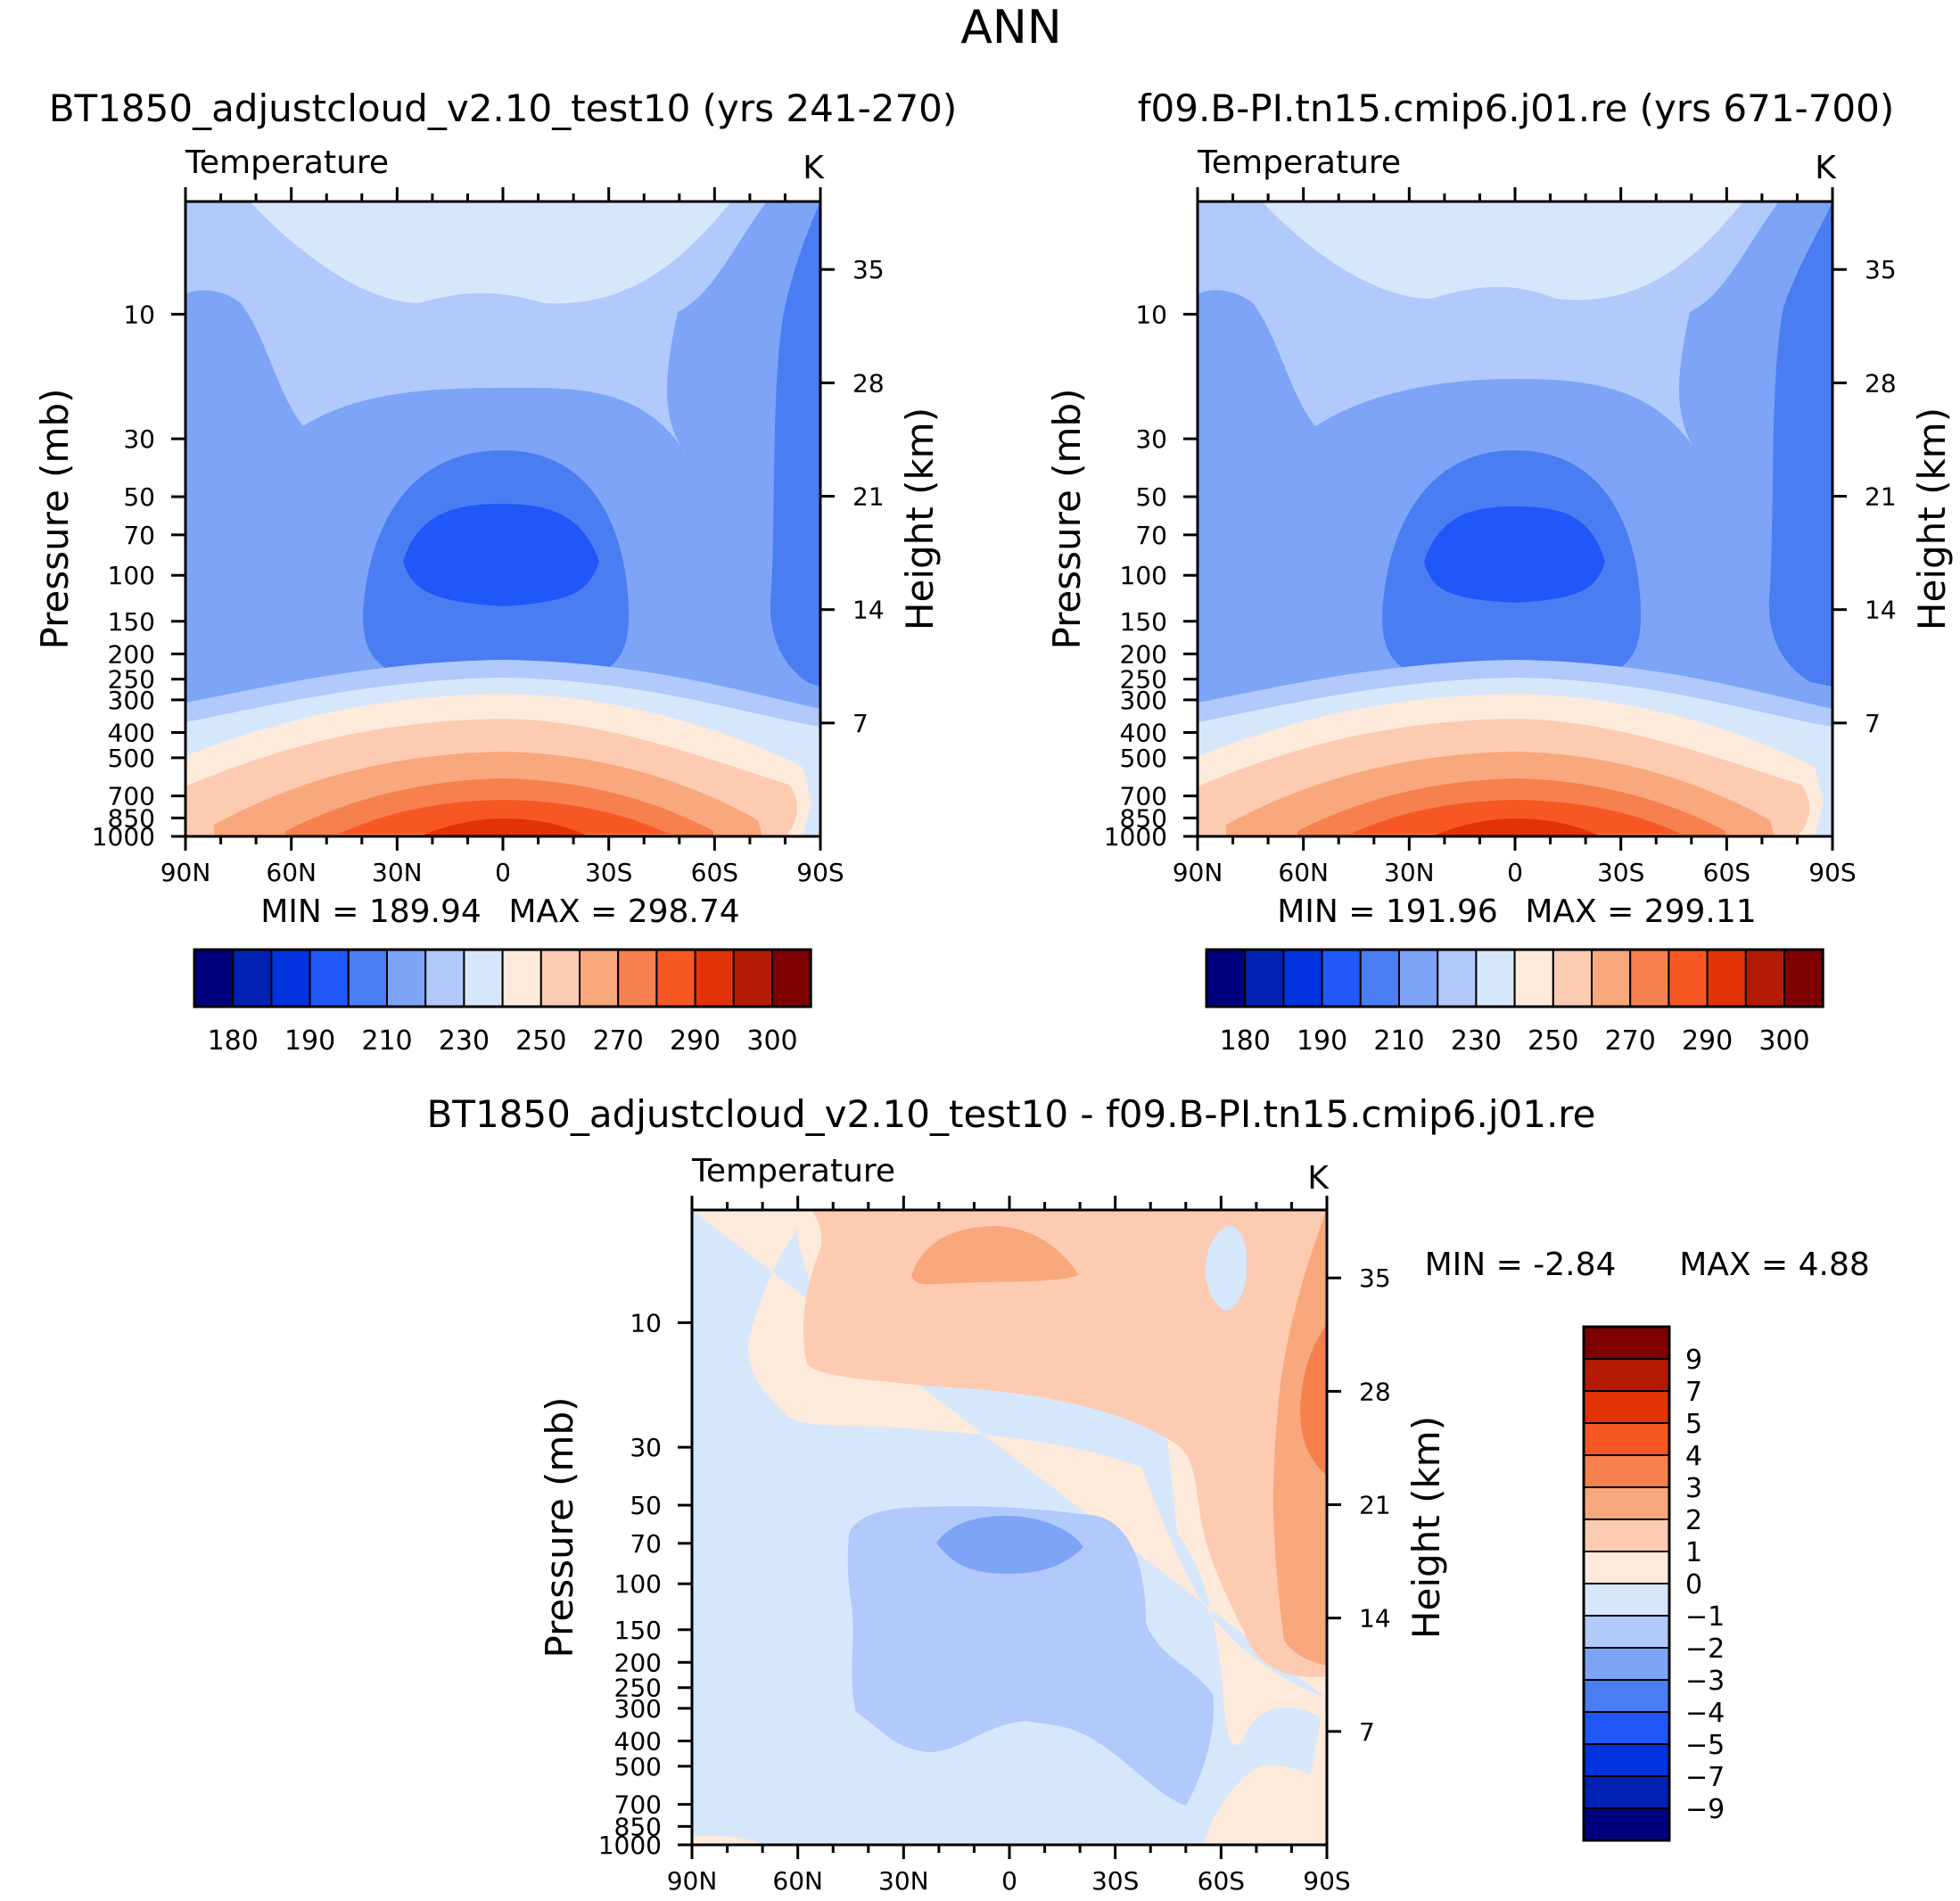  Describe the element at coordinates (1693, 1585) in the screenshot. I see `colorbar-label: 0` at that location.